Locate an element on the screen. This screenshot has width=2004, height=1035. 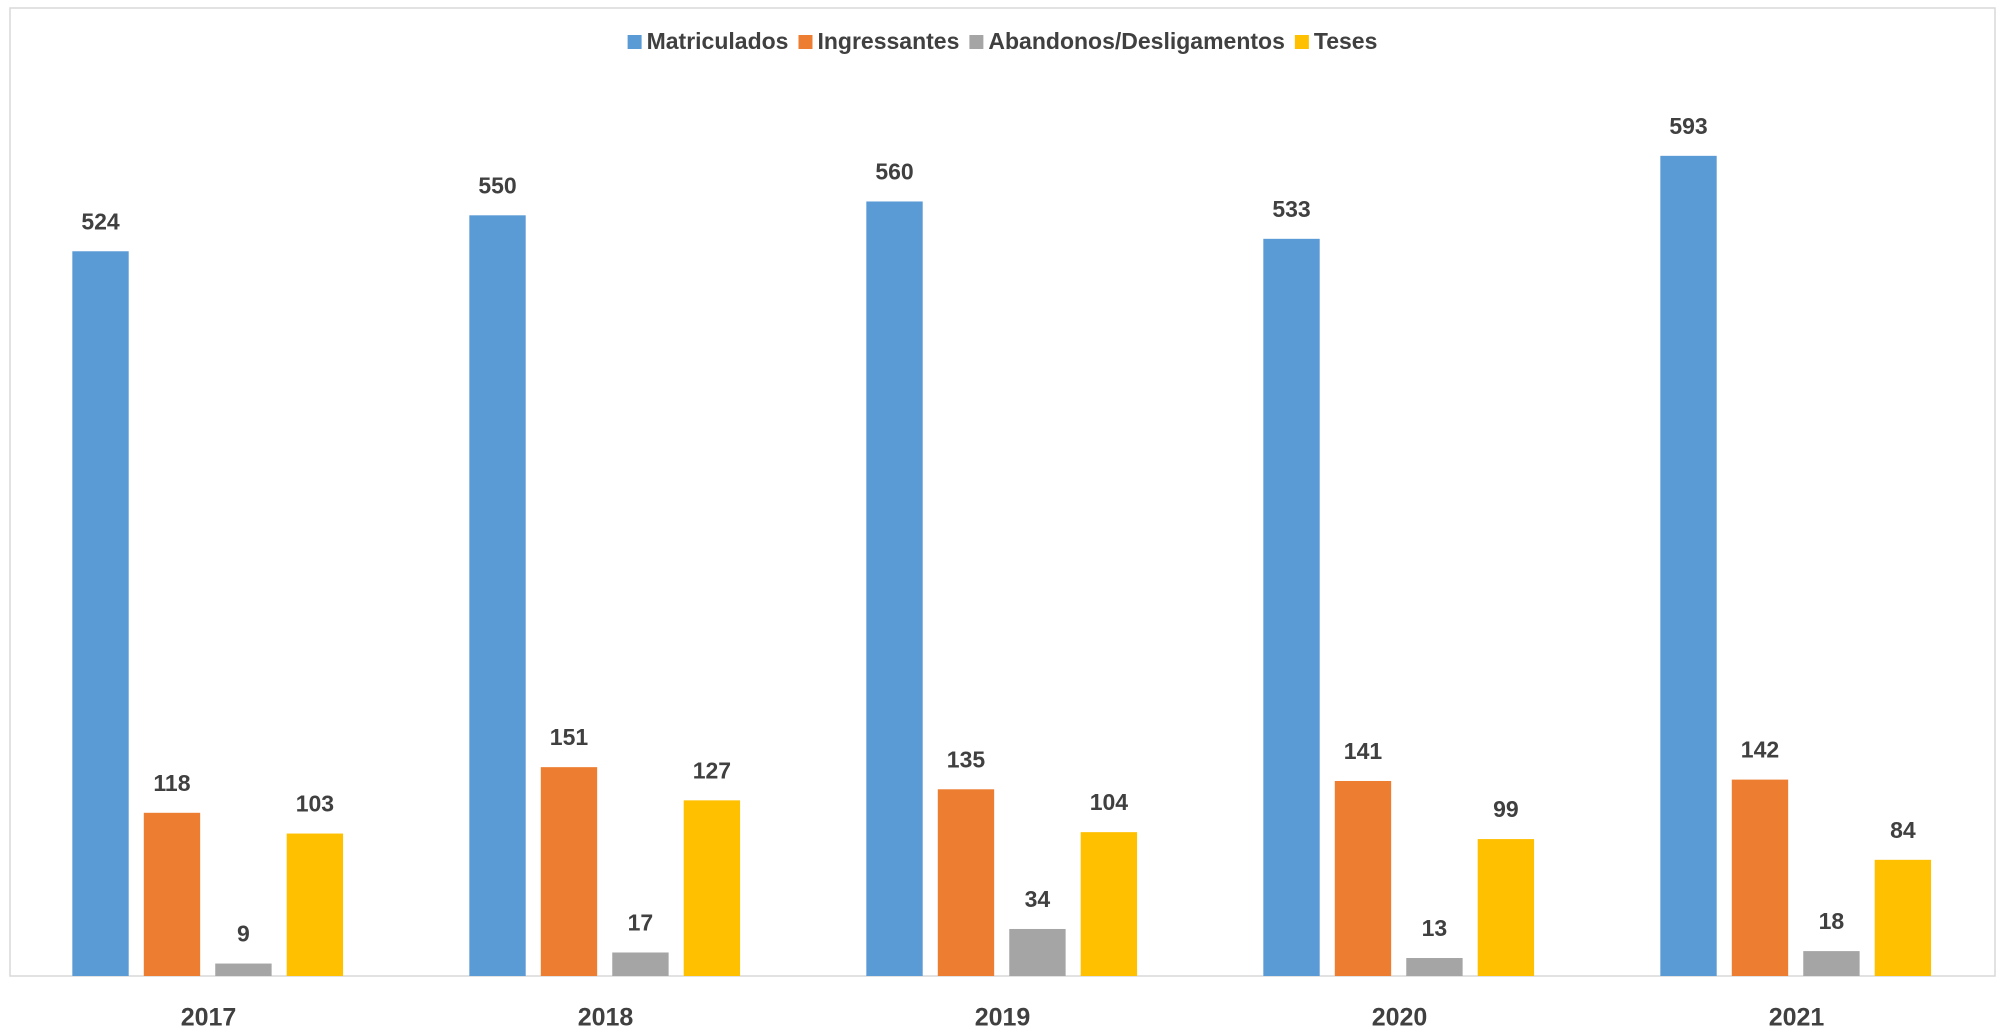
data-label: 17 is located at coordinates (641, 923).